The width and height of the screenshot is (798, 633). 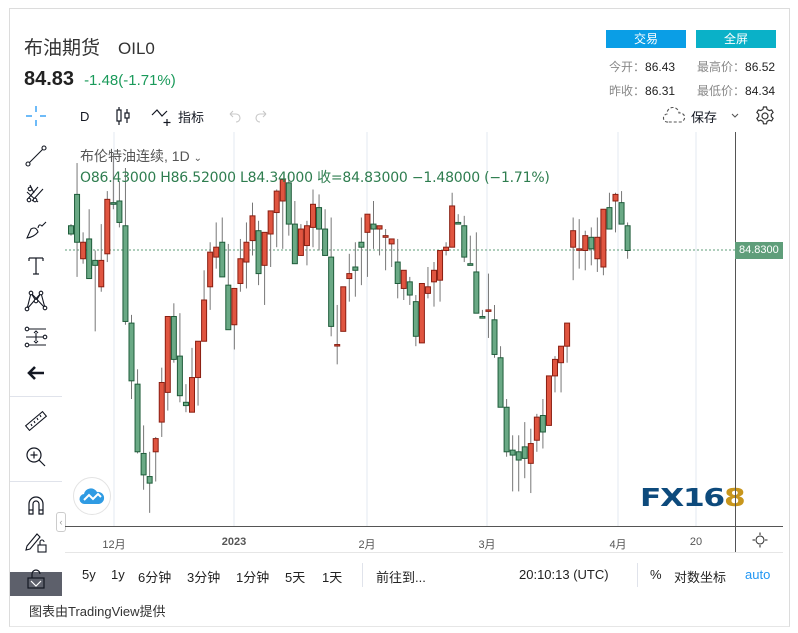 What do you see at coordinates (700, 577) in the screenshot?
I see `log-scale-toggle: 对数坐标` at bounding box center [700, 577].